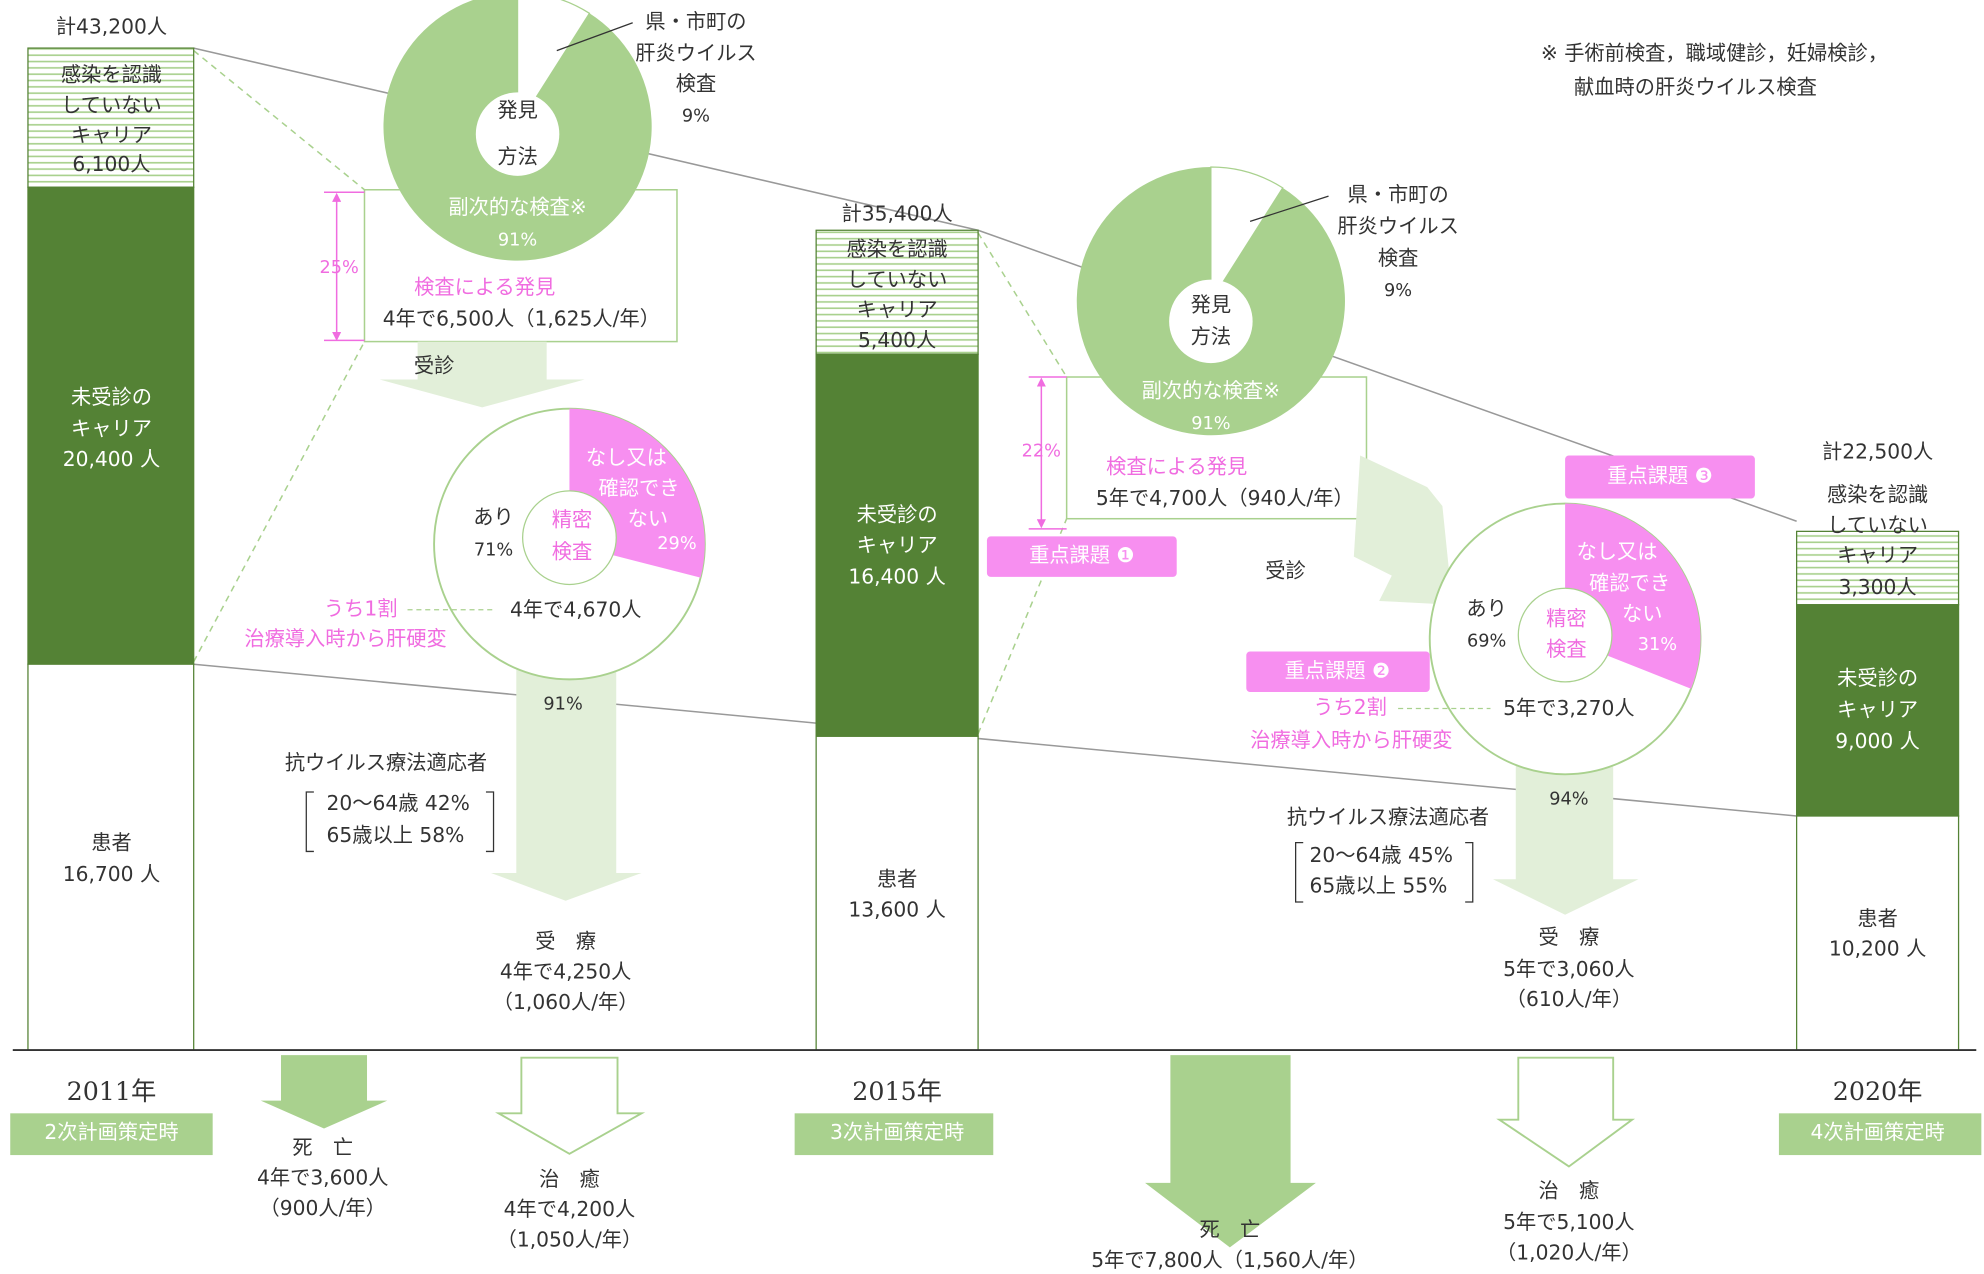 This screenshot has width=1984, height=1274. I want to click on label: 計22,500人, so click(1877, 451).